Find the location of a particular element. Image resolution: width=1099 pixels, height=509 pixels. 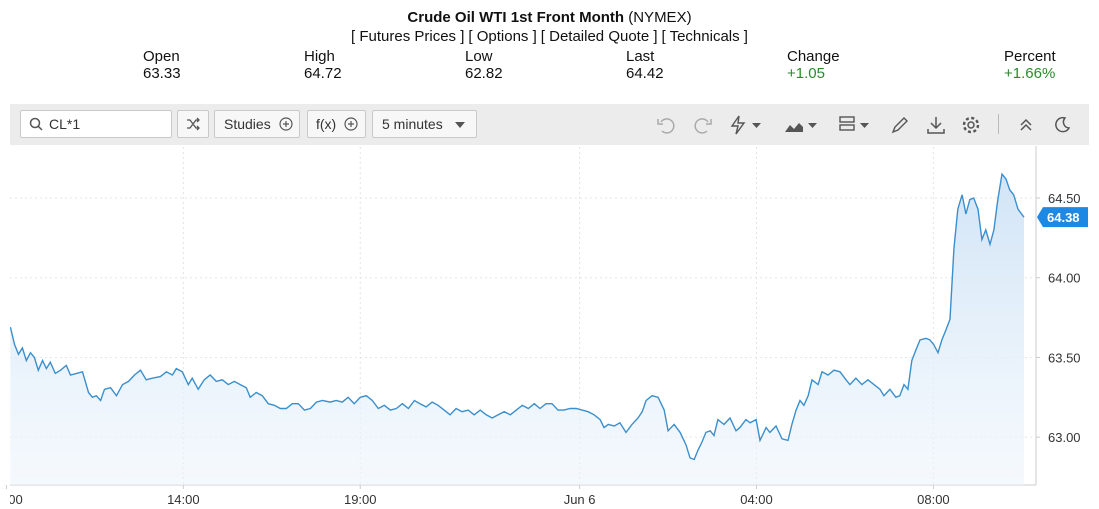

interval-button: 5 minutes is located at coordinates (424, 124).